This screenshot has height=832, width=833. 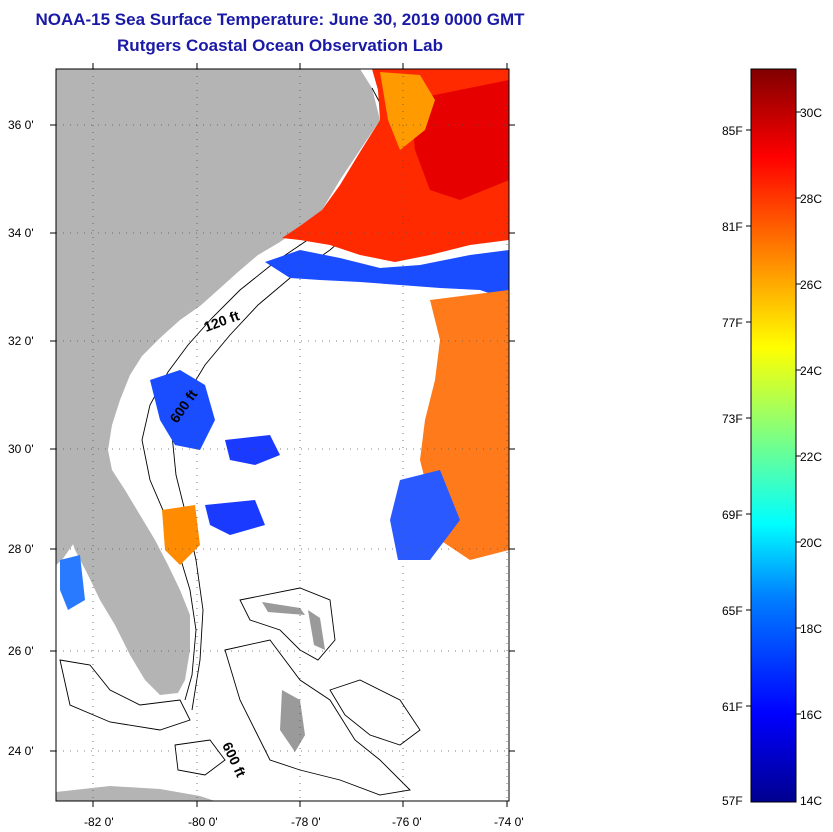 I want to click on land-cuba, so click(x=135, y=793).